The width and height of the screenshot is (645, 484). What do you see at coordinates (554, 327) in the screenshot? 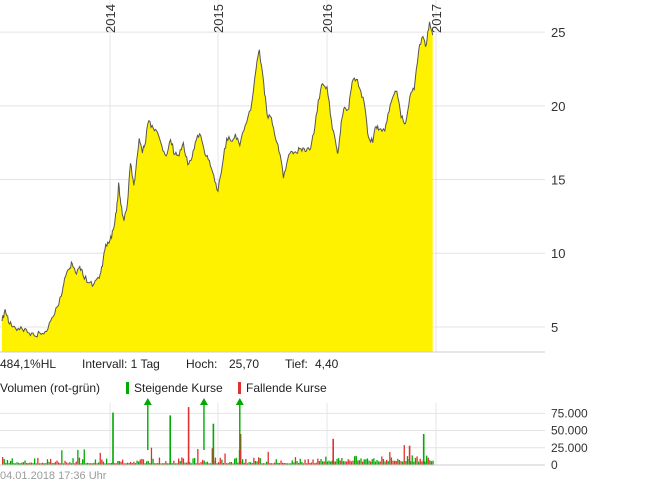
I see `price-y-tick-label: 5` at bounding box center [554, 327].